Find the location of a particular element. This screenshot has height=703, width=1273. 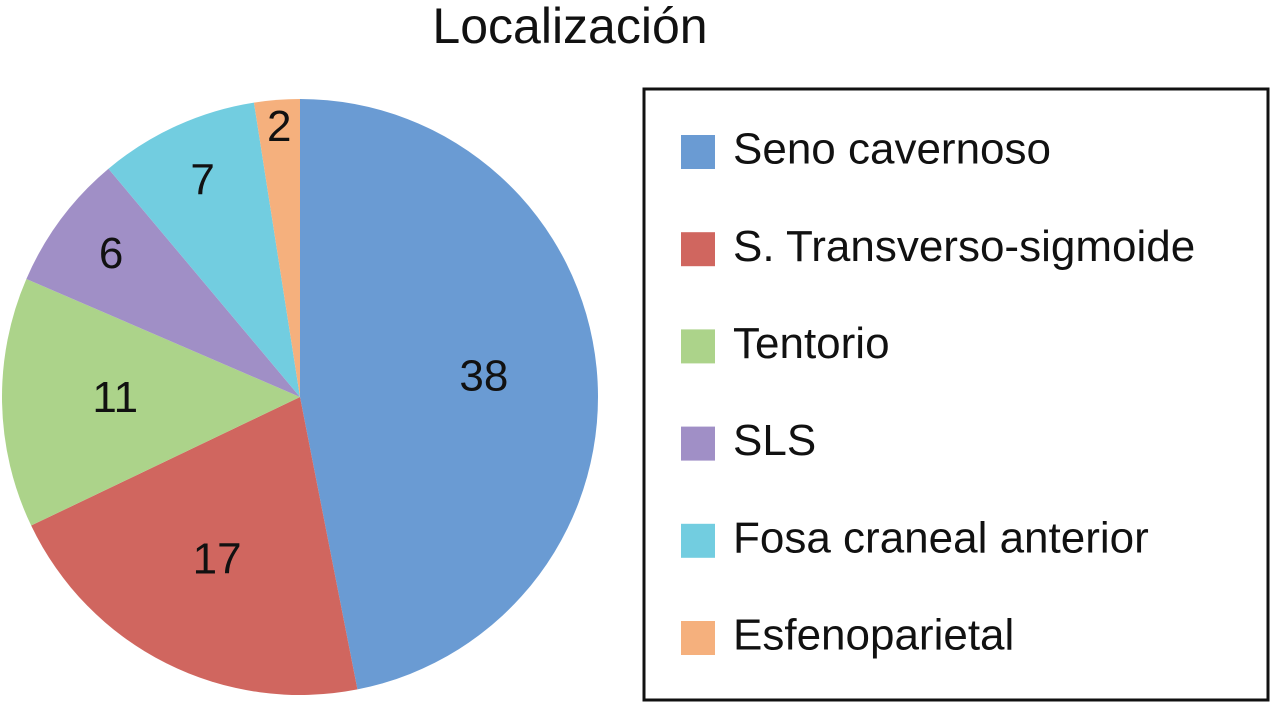

data-label: 38 is located at coordinates (483, 376).